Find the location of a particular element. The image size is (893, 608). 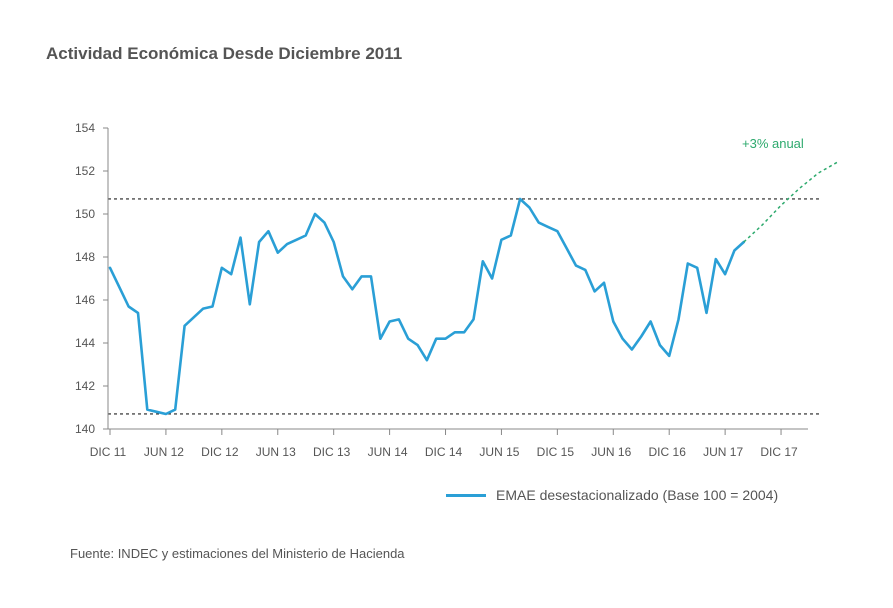

x-tick-label: DIC 14 is located at coordinates (444, 452).